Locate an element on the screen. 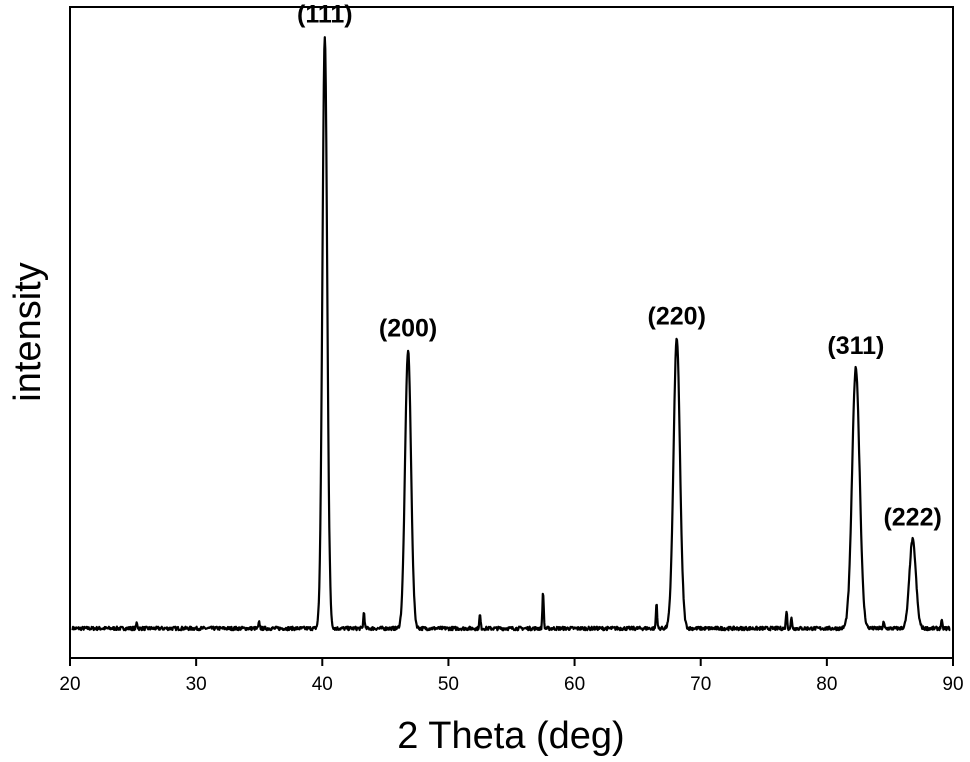 Image resolution: width=970 pixels, height=762 pixels. x-axis-ticks is located at coordinates (511, 662).